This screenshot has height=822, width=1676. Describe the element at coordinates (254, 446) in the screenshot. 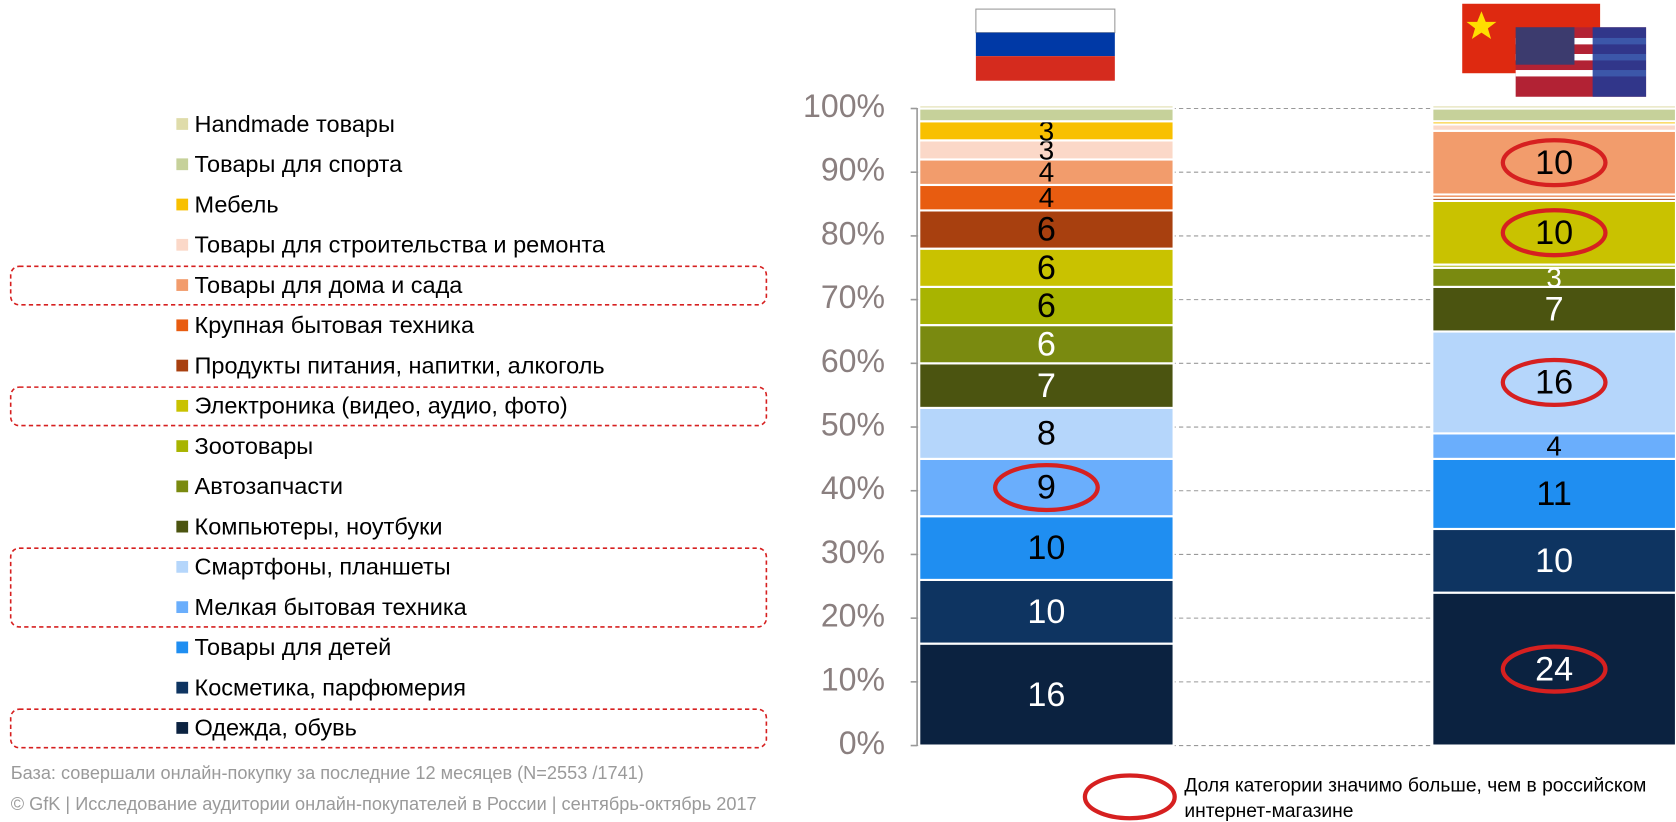

I see `legend-label: Зоотовары` at that location.